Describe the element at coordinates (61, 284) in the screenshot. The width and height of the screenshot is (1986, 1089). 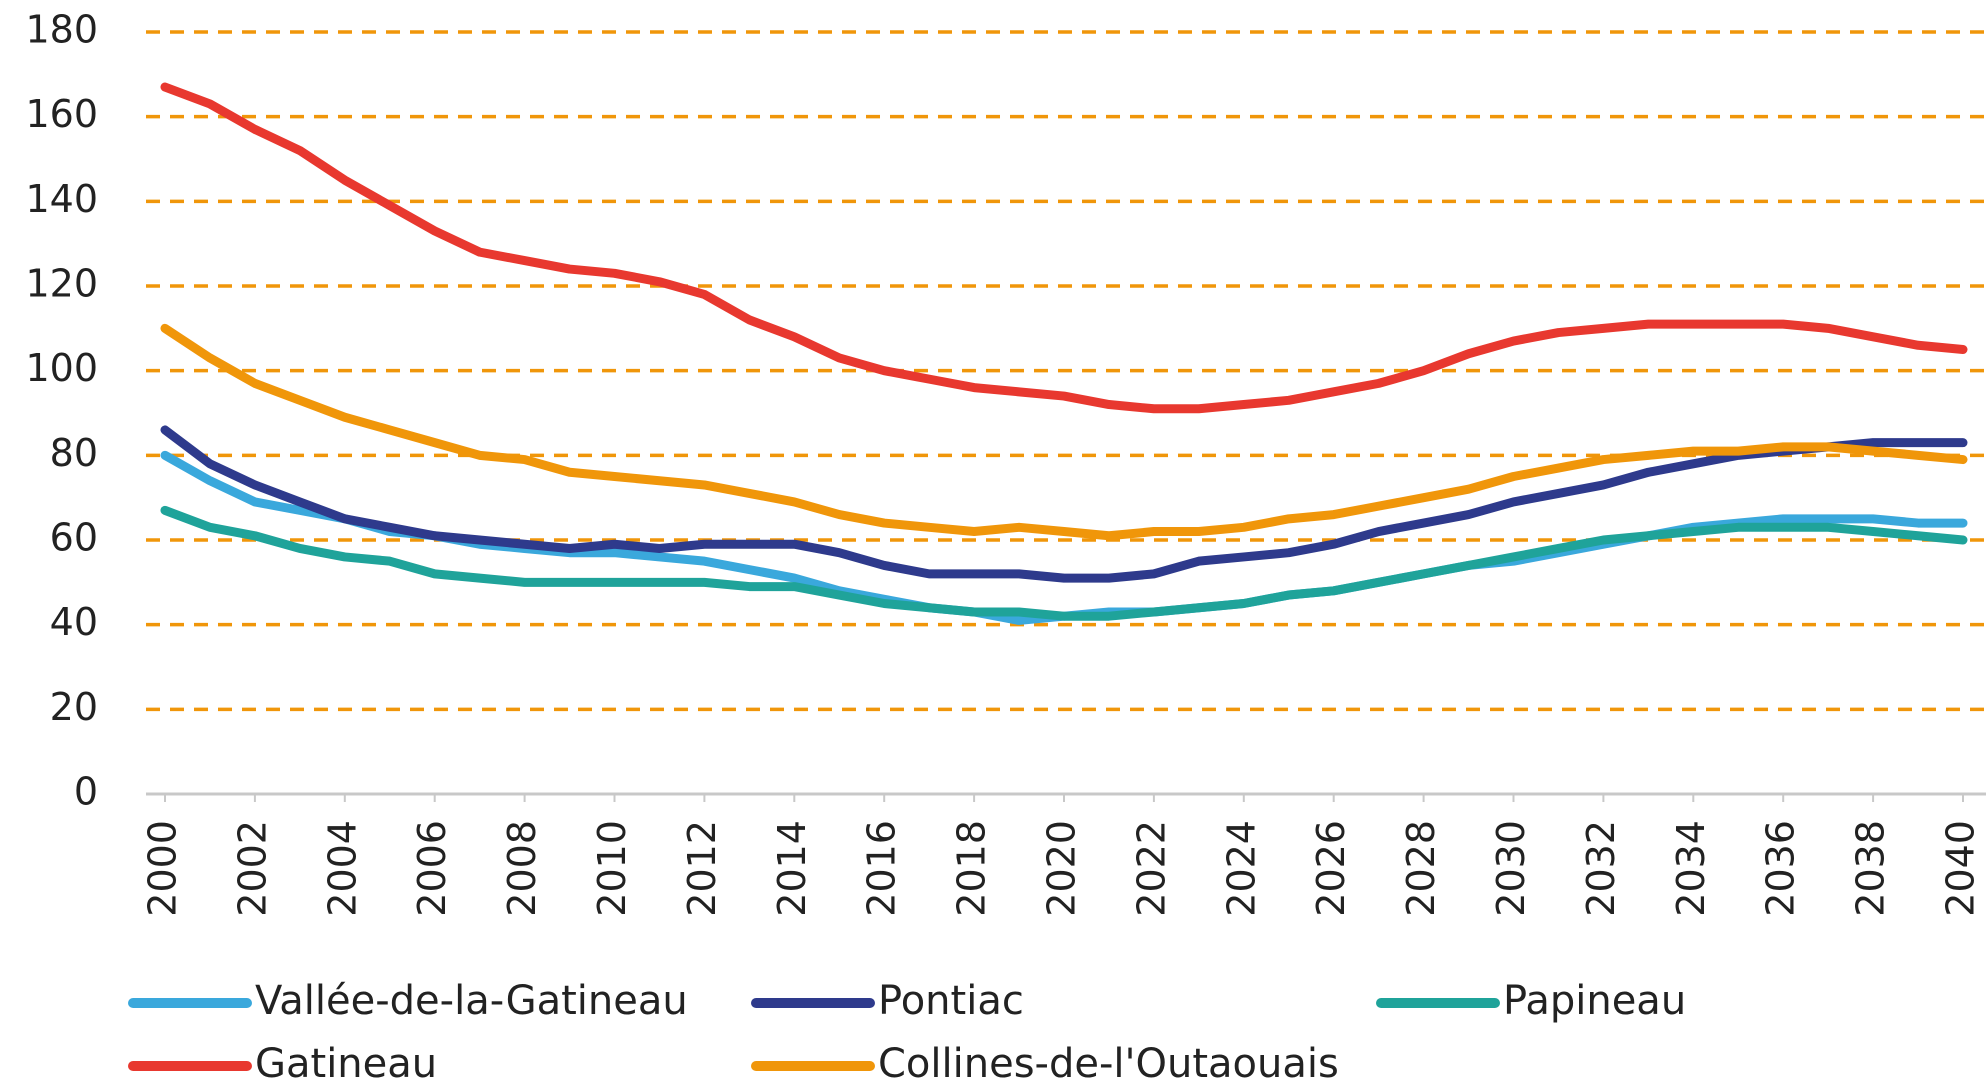
I see `y-tick-label: 120` at that location.